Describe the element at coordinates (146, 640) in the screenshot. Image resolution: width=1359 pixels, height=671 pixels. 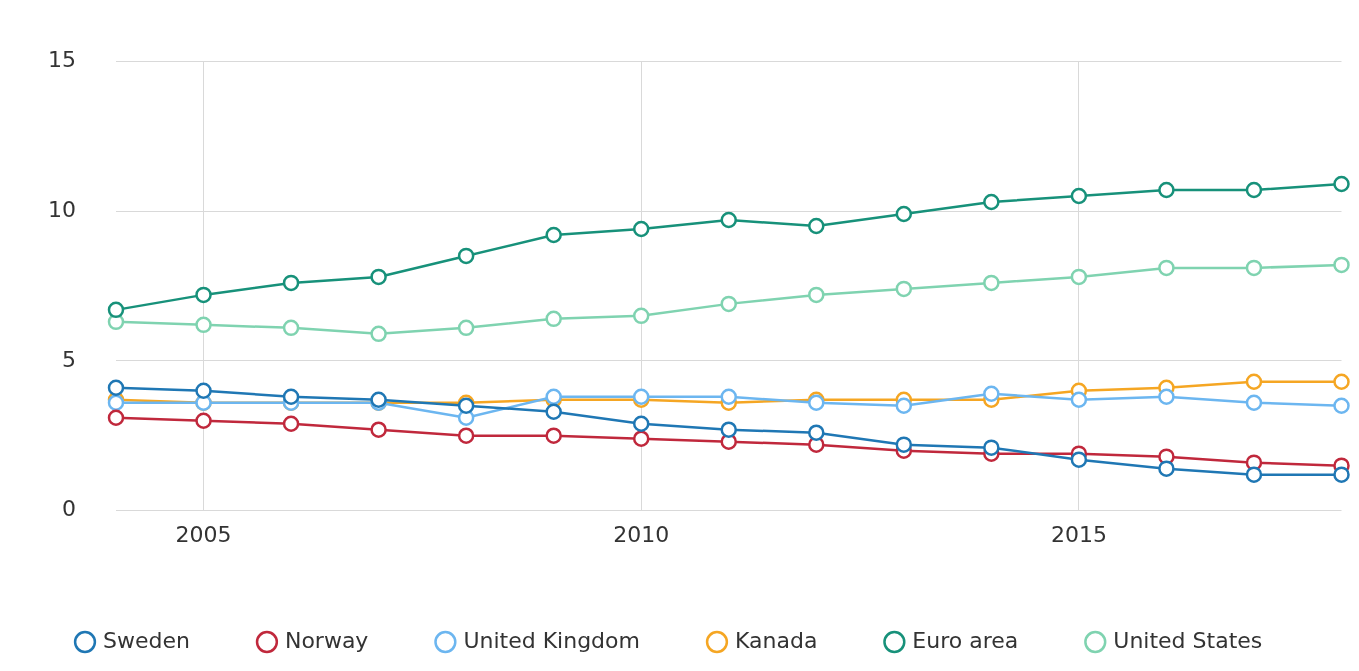
I see `legend-label: Sweden` at that location.